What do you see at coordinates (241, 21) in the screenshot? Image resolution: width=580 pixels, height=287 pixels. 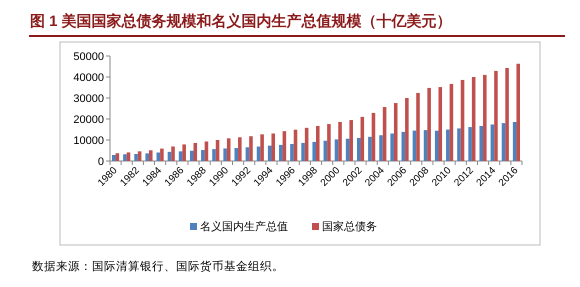 I see `chart-title: 图 1 美国国家总债务规模和名义国内生产总值规模（十亿美元）` at bounding box center [241, 21].